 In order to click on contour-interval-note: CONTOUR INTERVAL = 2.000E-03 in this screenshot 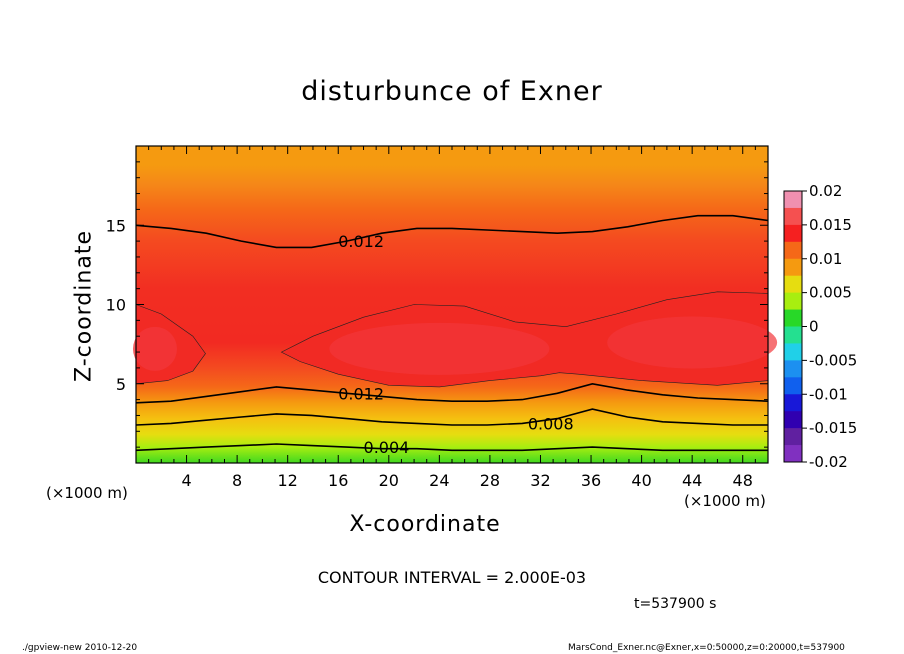, I will do `click(452, 577)`.